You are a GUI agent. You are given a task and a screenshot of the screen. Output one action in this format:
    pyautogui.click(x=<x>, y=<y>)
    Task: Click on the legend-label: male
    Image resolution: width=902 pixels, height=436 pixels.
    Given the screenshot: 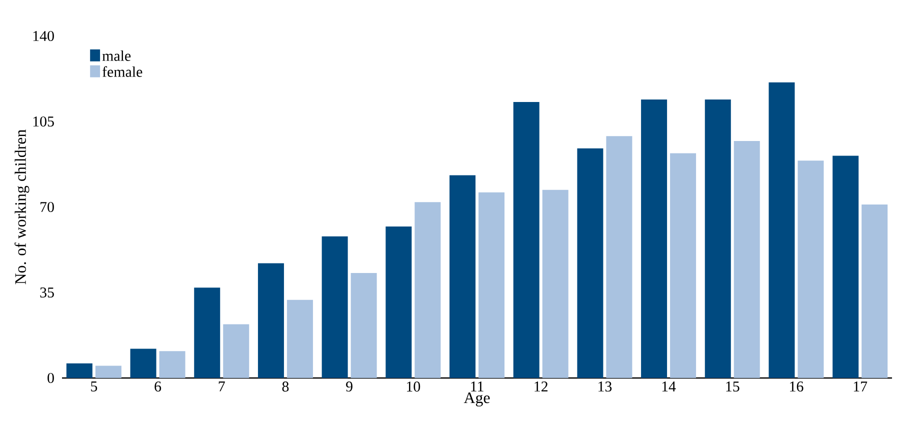 What is the action you would take?
    pyautogui.click(x=116, y=55)
    